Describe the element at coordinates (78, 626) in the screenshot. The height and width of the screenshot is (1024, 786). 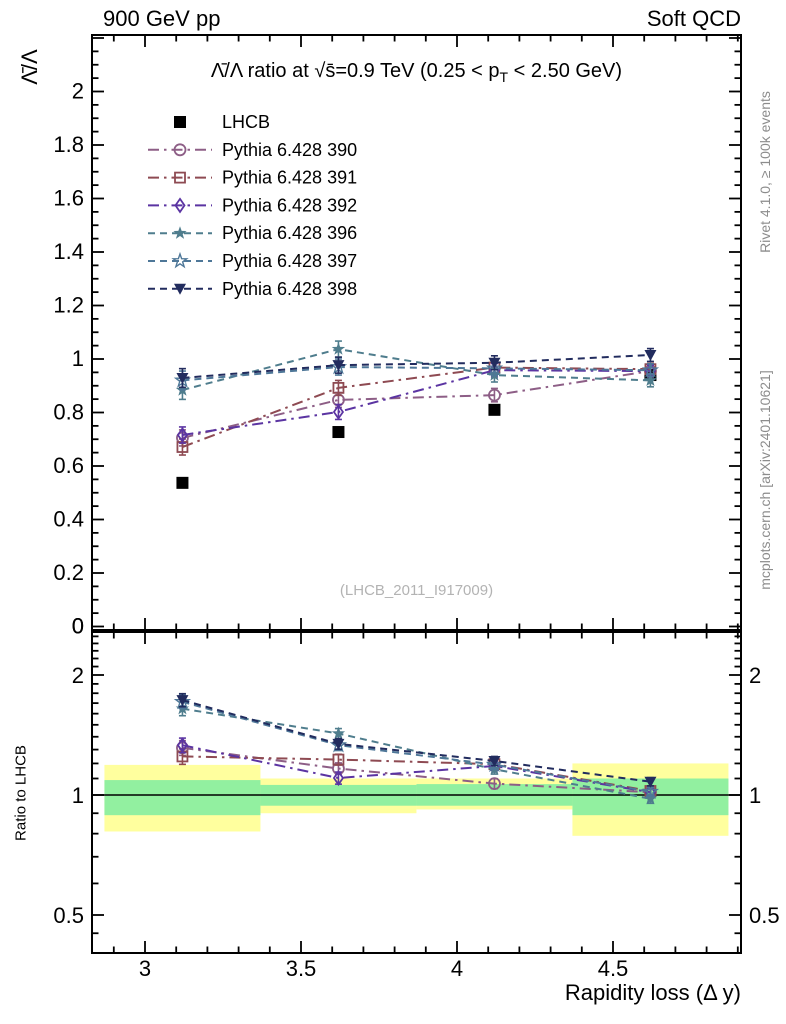
I see `main-y-tick-label: 0` at that location.